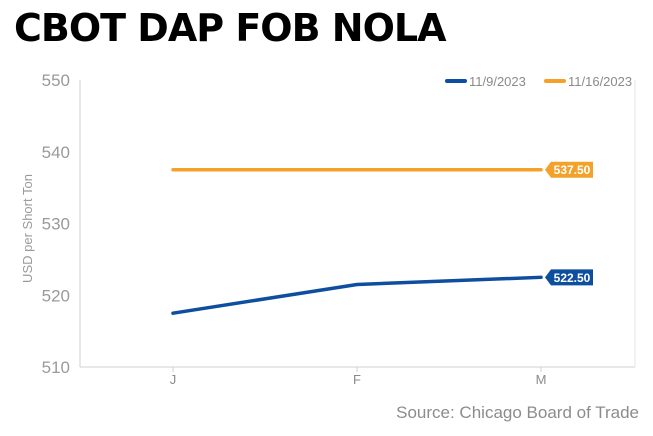 The width and height of the screenshot is (653, 436). Describe the element at coordinates (517, 412) in the screenshot. I see `source-note: Source: Chicago Board of Trade` at that location.